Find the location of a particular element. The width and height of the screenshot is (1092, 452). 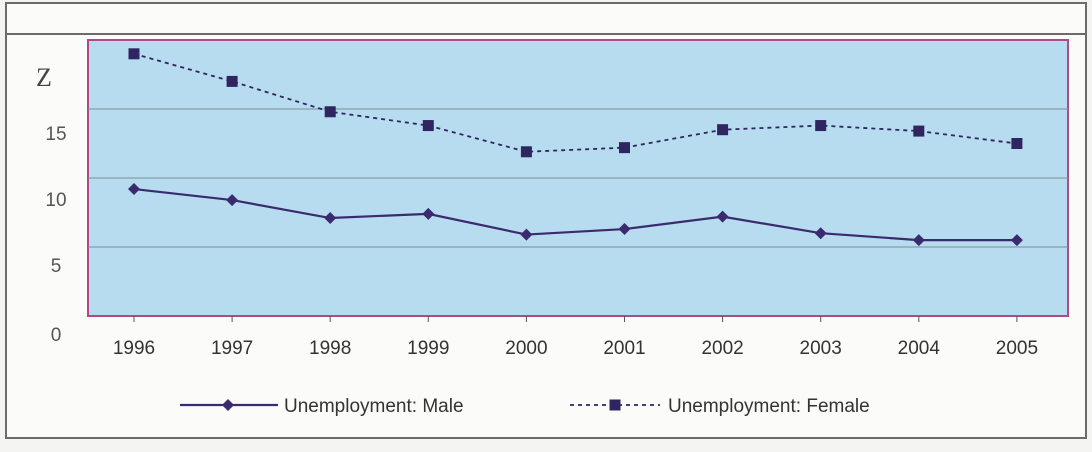

series-male is located at coordinates (575, 215).